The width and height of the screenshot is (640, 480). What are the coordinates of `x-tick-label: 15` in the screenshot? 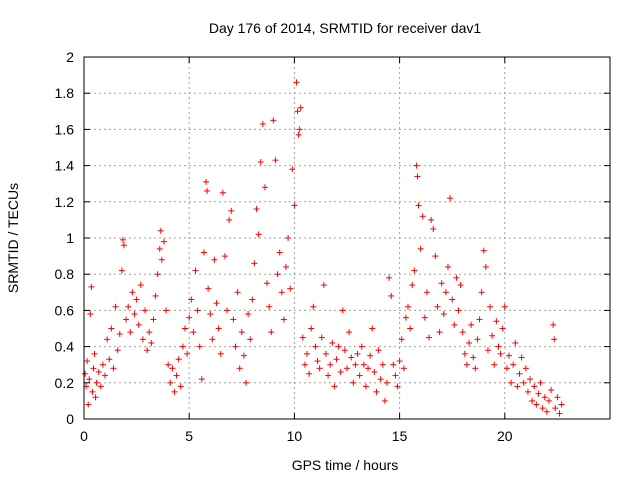 It's located at (400, 436).